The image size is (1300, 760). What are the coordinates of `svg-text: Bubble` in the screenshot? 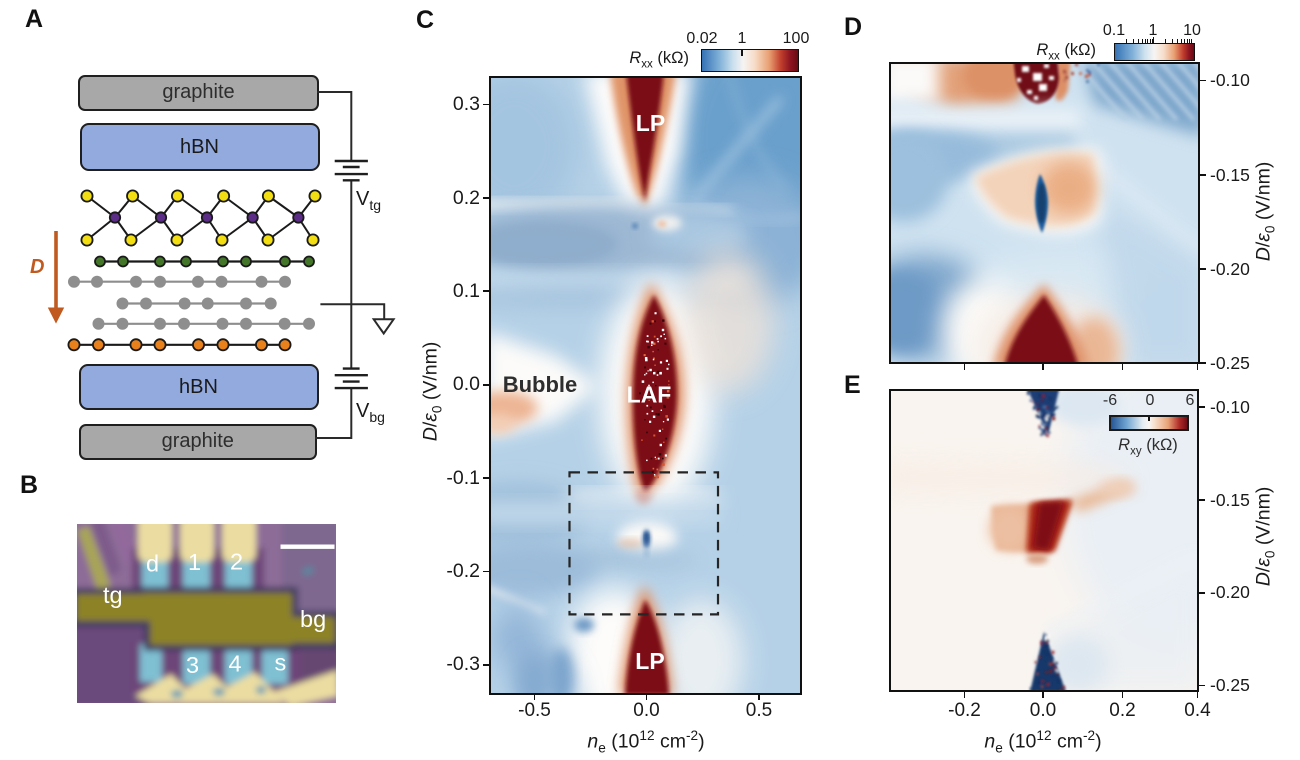 It's located at (540, 384).